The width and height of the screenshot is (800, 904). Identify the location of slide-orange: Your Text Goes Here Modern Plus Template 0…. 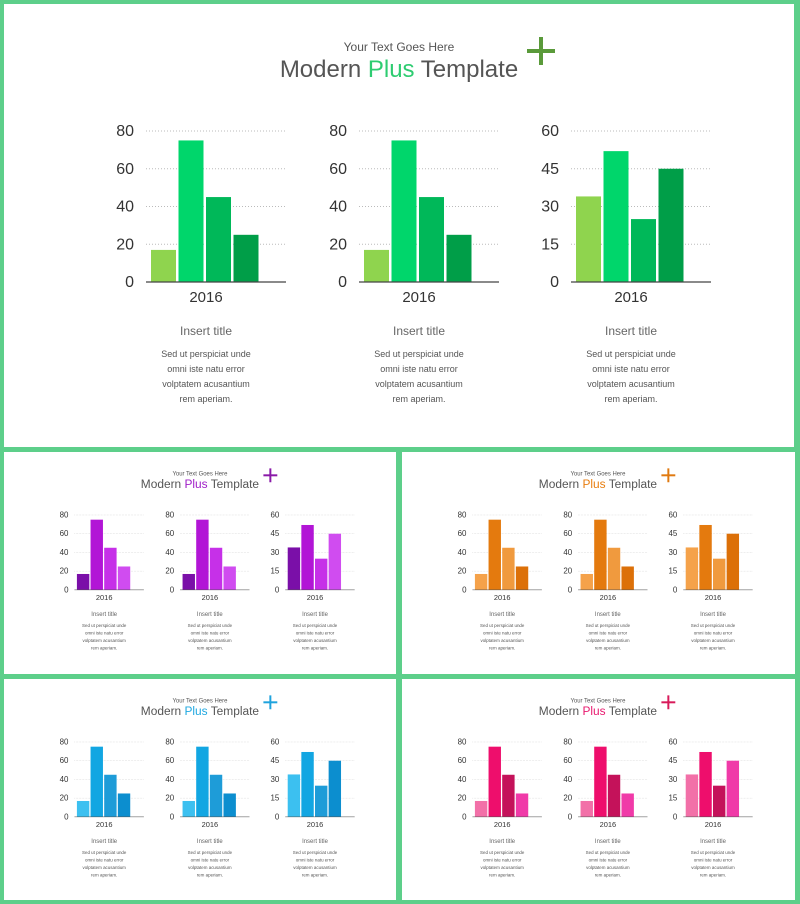
(598, 563).